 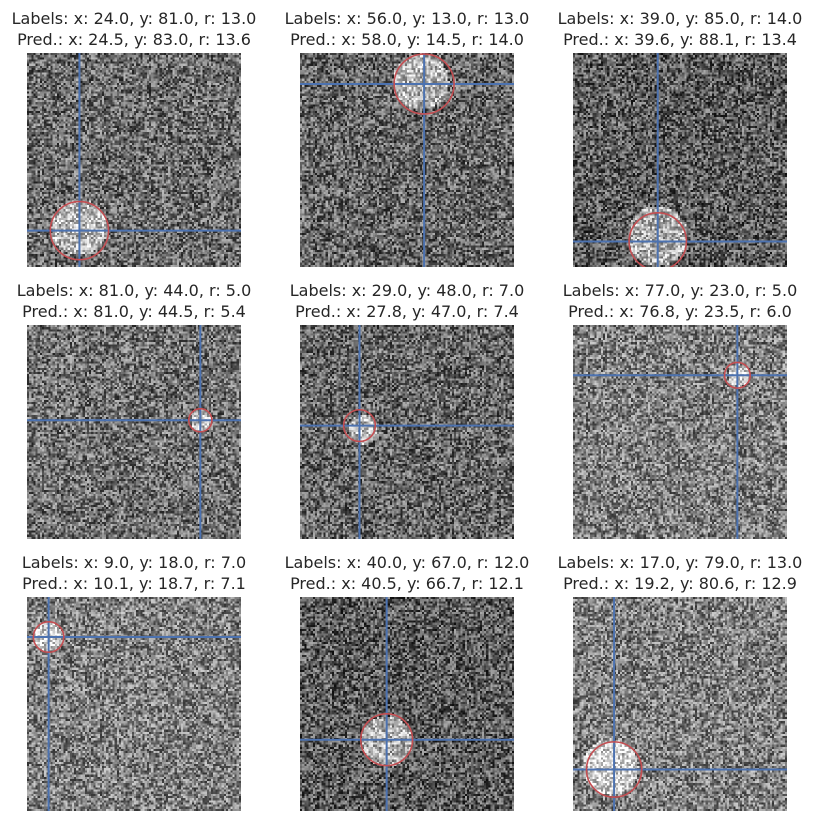 What do you see at coordinates (680, 583) in the screenshot?
I see `panel-pred-line: Pred.: x: 19.2, y: 80.6, r: 12.9` at bounding box center [680, 583].